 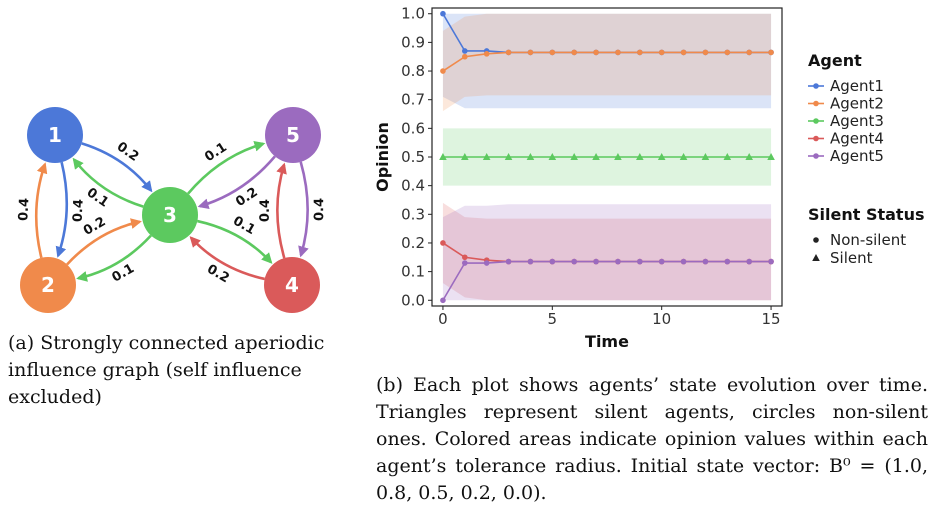 I want to click on line-Agent2, so click(x=607, y=61).